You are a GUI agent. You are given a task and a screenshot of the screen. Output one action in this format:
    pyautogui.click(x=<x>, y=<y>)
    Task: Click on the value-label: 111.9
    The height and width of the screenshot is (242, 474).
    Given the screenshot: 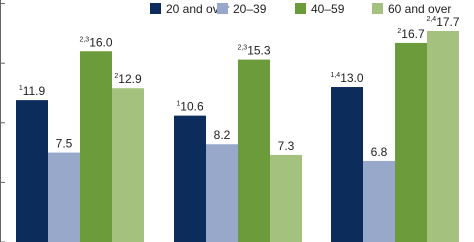 What is the action you would take?
    pyautogui.click(x=32, y=91)
    